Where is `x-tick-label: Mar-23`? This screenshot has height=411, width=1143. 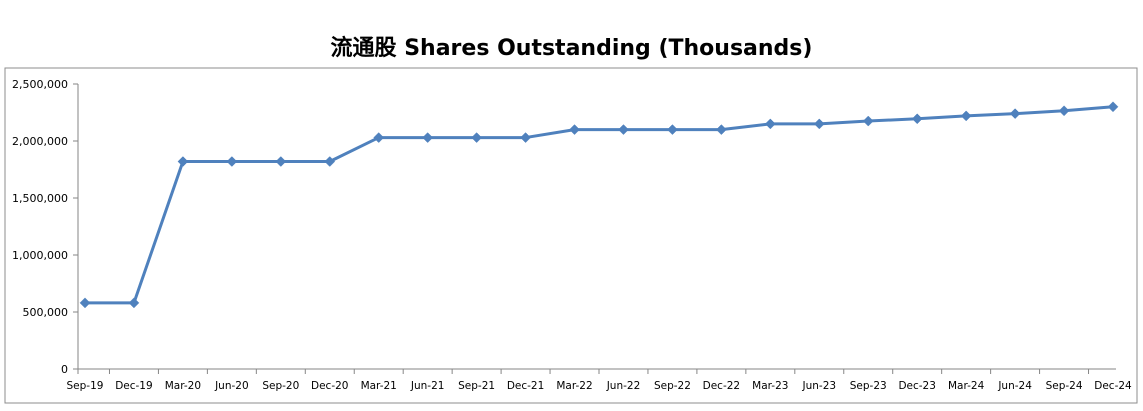 x-tick-label: Mar-23 is located at coordinates (770, 386).